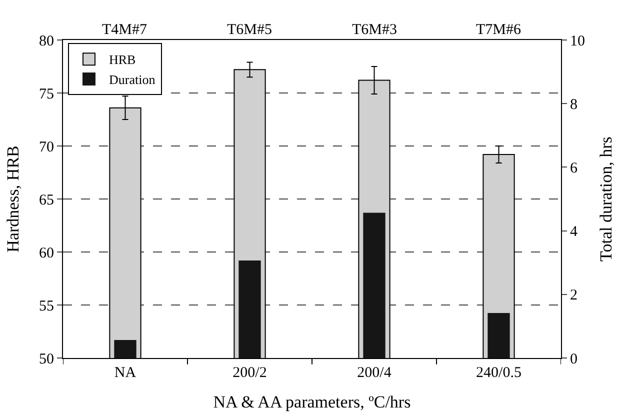  Describe the element at coordinates (46, 41) in the screenshot. I see `y-tick-label: 80` at that location.